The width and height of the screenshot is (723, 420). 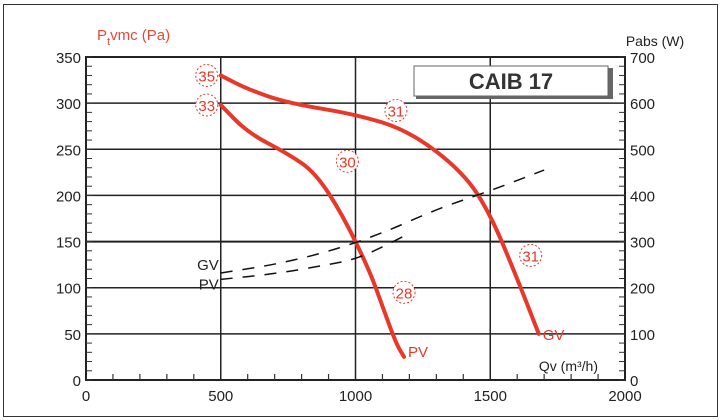 What do you see at coordinates (642, 150) in the screenshot?
I see `y-tick-label-right: 500` at bounding box center [642, 150].